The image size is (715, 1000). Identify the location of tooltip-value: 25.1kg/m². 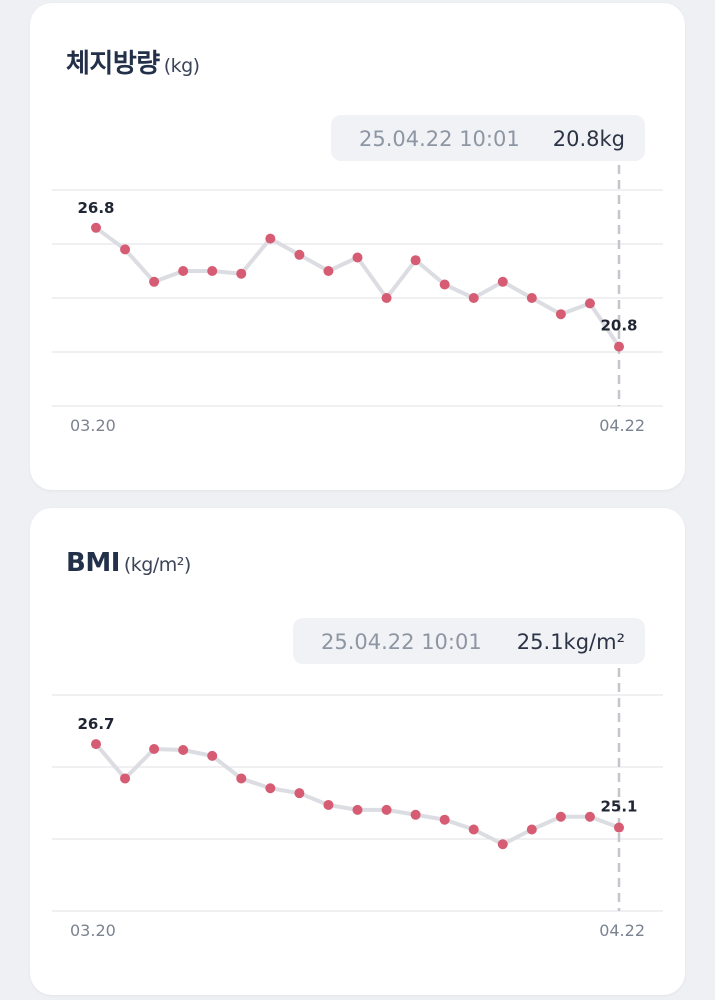
(571, 642).